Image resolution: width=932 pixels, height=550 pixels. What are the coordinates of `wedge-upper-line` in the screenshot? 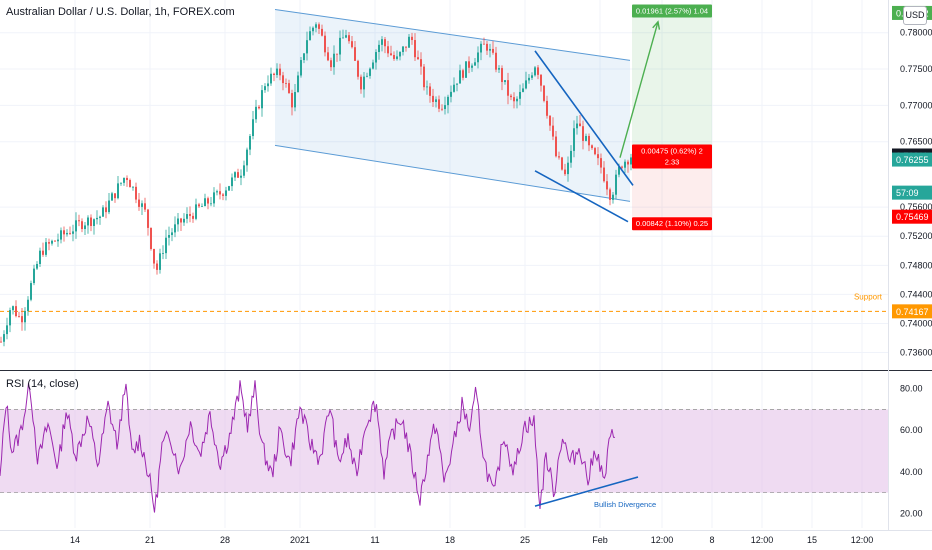 It's located at (584, 118).